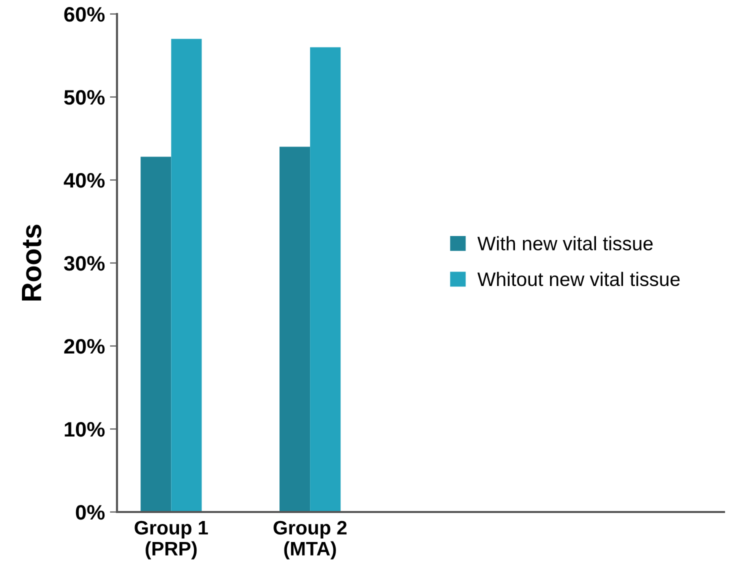 The height and width of the screenshot is (569, 733). Describe the element at coordinates (565, 243) in the screenshot. I see `legend-label: With new vital tissue` at that location.